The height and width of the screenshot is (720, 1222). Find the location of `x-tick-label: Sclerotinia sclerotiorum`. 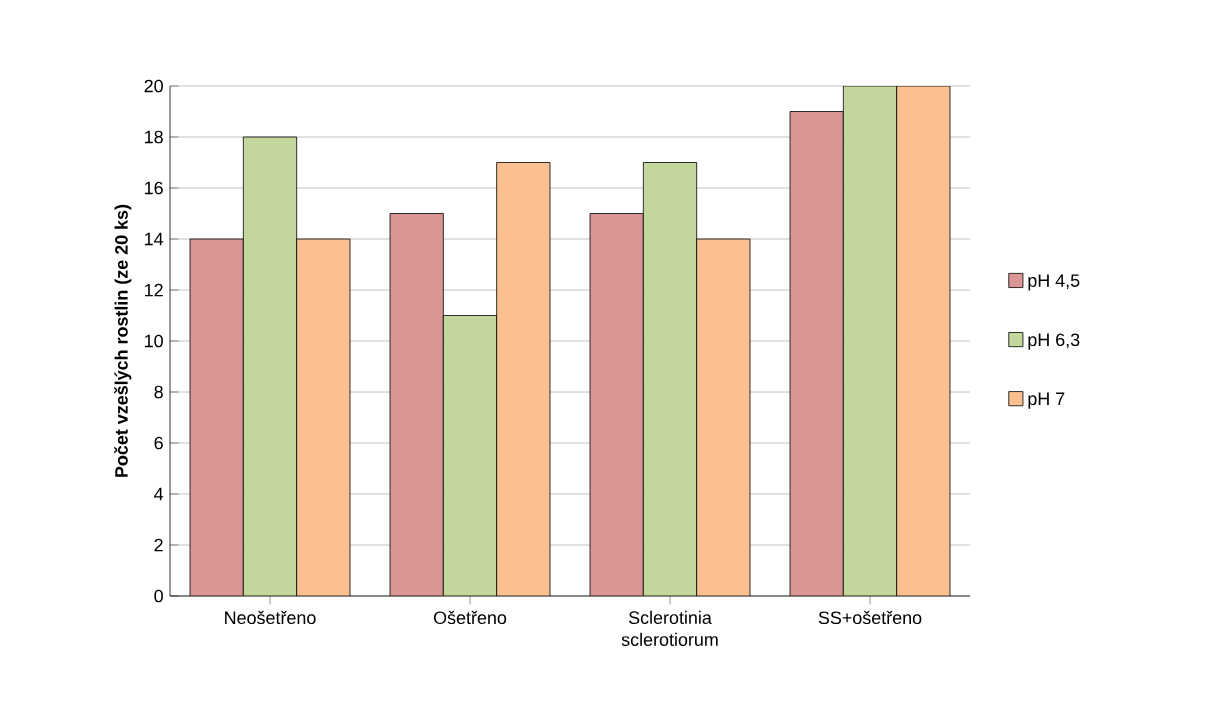

x-tick-label: Sclerotinia sclerotiorum is located at coordinates (669, 628).